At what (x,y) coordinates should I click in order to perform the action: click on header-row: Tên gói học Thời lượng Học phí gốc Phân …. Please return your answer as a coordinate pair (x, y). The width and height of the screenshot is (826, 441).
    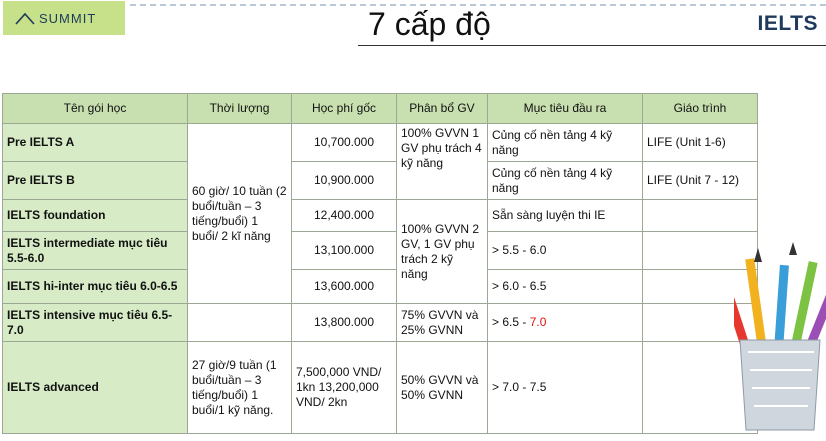
    Looking at the image, I should click on (380, 108).